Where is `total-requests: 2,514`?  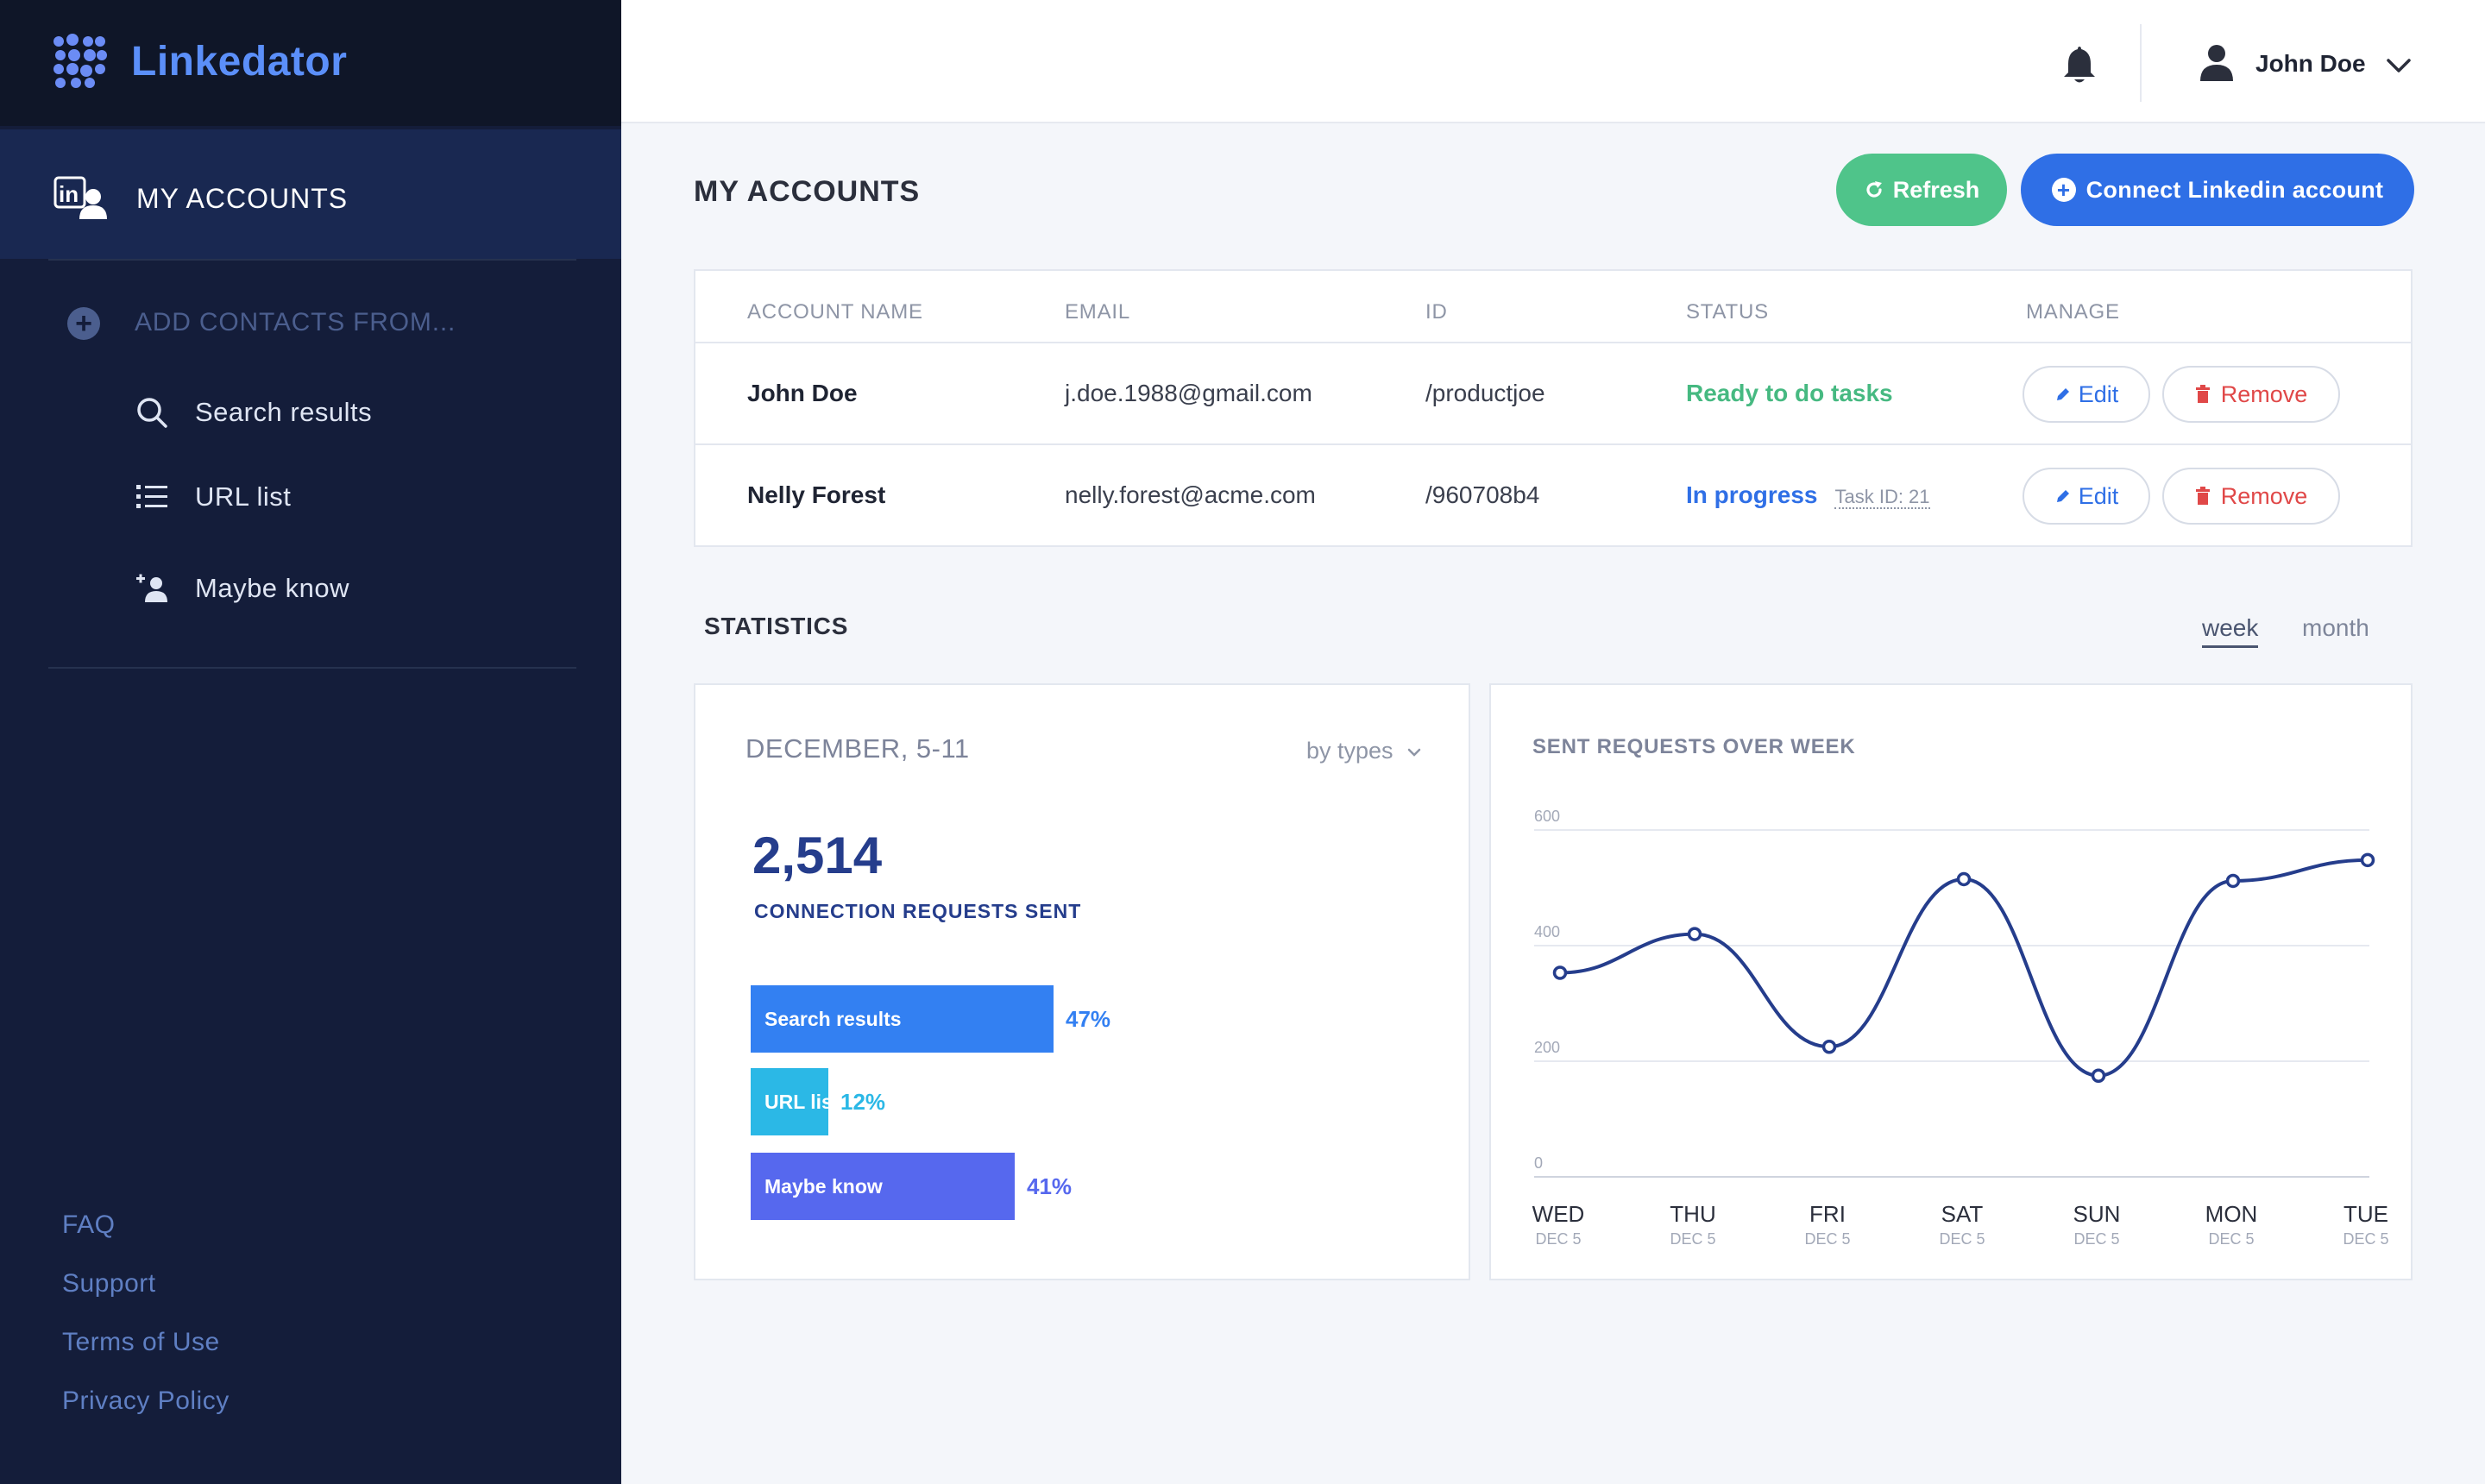
total-requests: 2,514 is located at coordinates (817, 855).